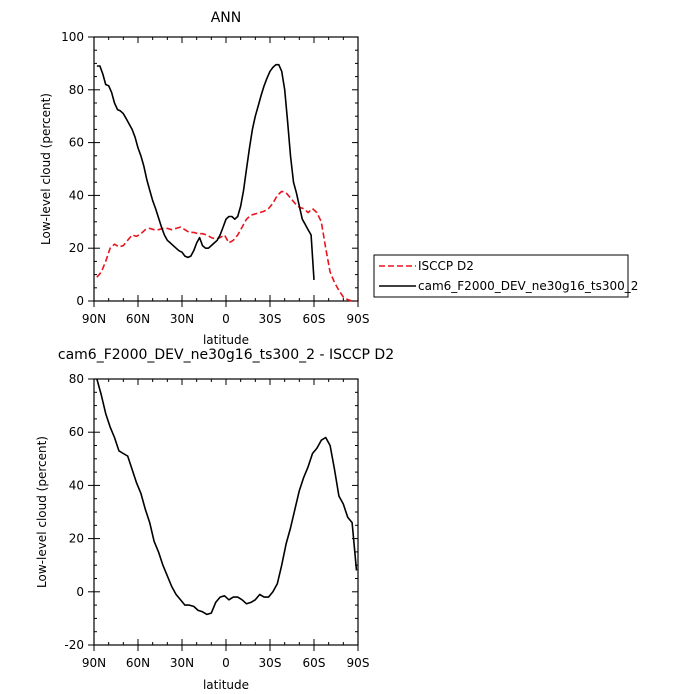  Describe the element at coordinates (80, 301) in the screenshot. I see `top-ytick-label: 0` at that location.